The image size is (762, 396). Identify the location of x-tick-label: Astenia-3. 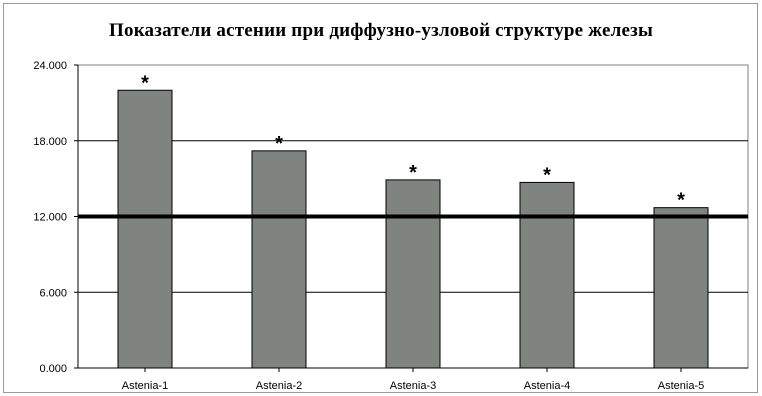
(413, 386).